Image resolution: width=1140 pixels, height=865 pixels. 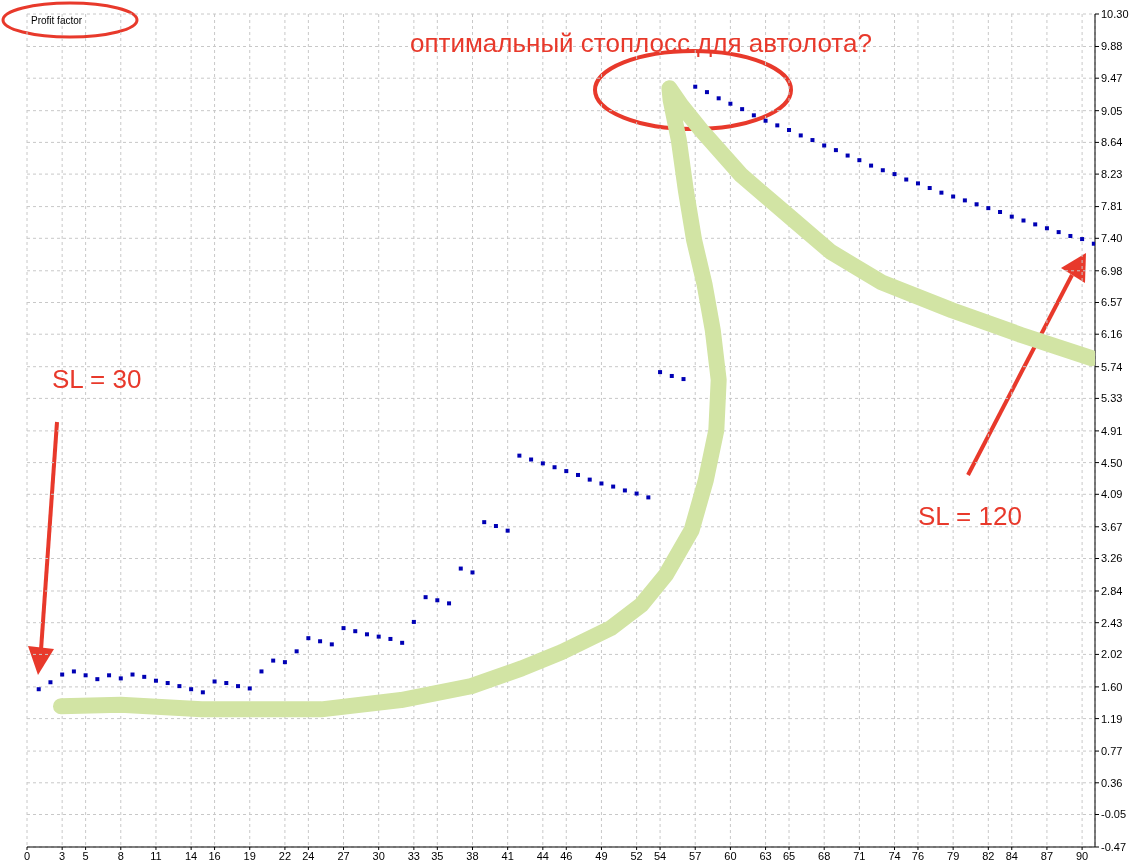 I want to click on x-tick-label: 68, so click(x=824, y=855).